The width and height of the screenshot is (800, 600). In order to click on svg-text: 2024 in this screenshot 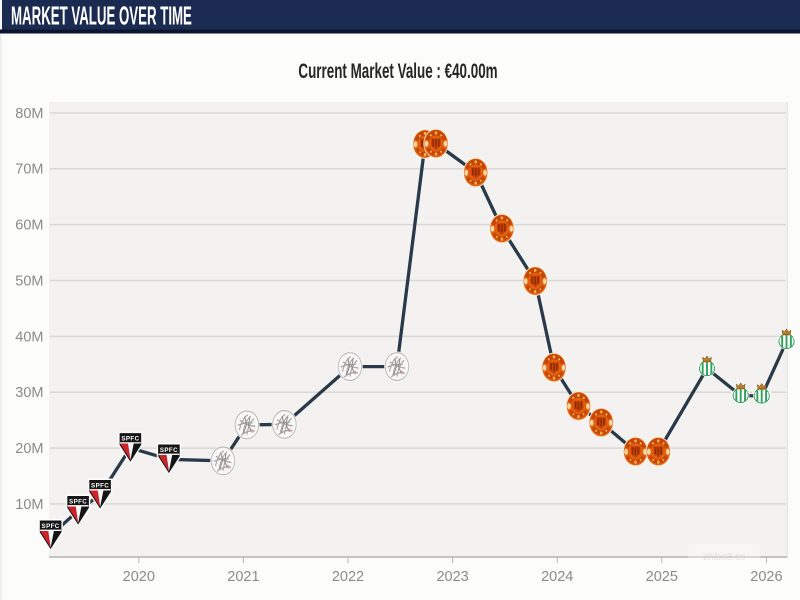, I will do `click(557, 577)`.